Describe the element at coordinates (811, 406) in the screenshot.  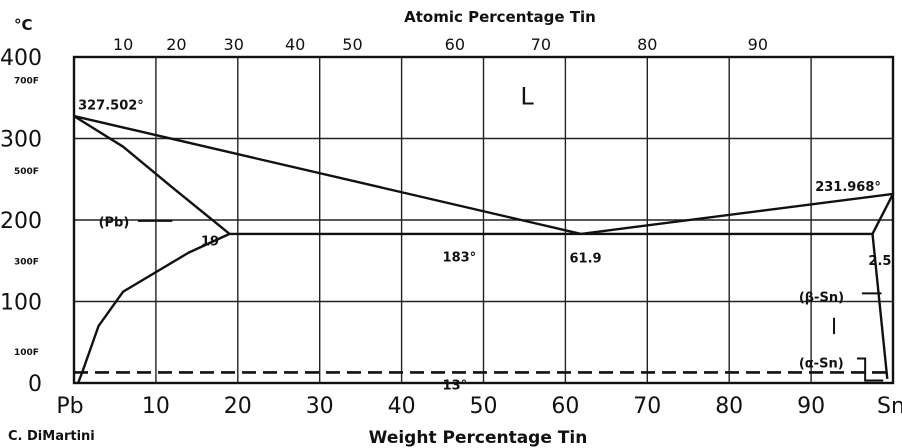
I see `x-tick-label: 90` at that location.